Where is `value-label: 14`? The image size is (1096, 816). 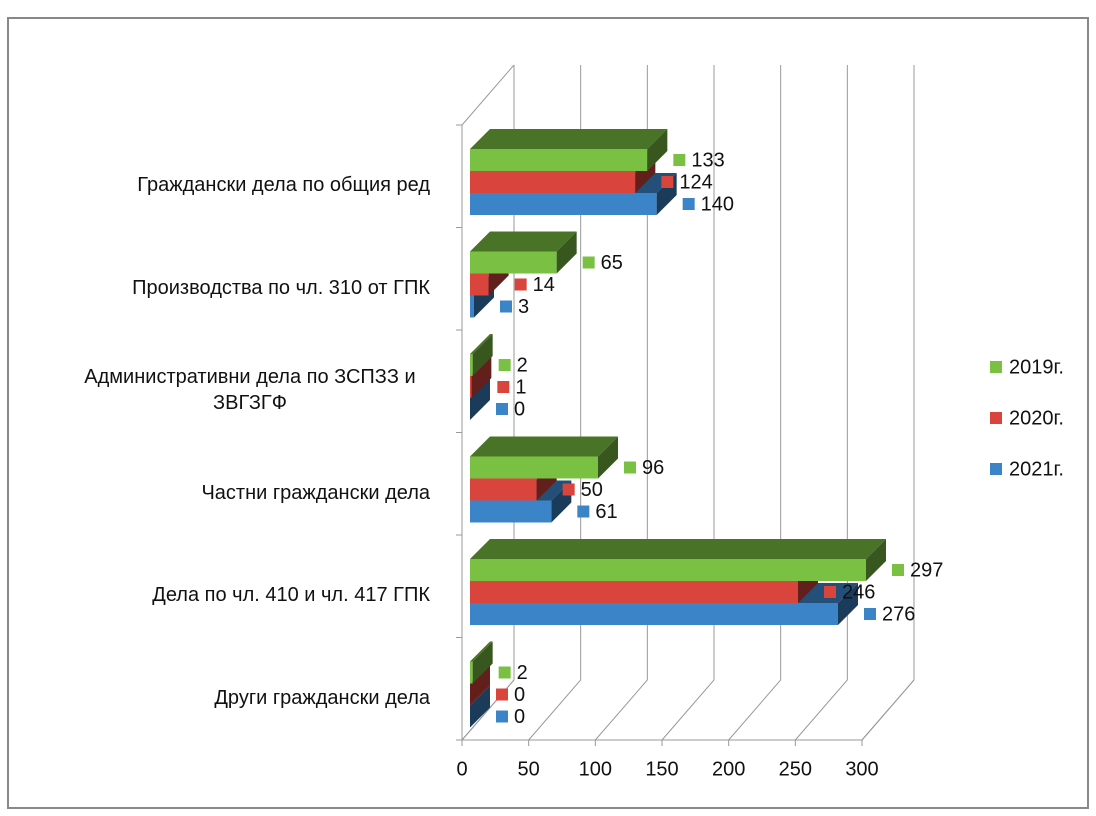
value-label: 14 is located at coordinates (544, 285).